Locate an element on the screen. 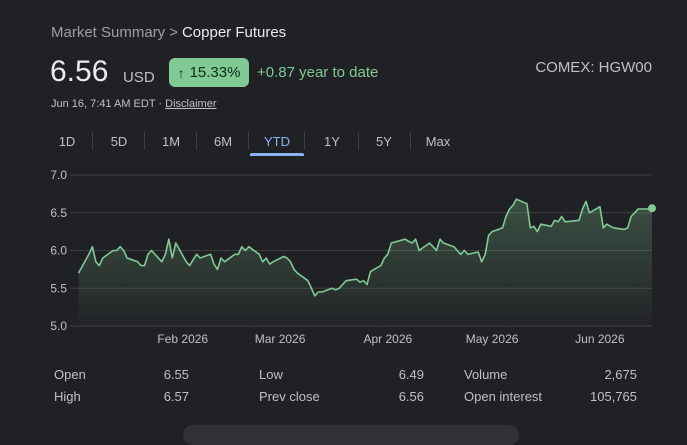 The height and width of the screenshot is (445, 687). x-axis-labels: Feb 2026 Mar 2026 Apr 2026 May 2026 Jun 2026 is located at coordinates (390, 339).